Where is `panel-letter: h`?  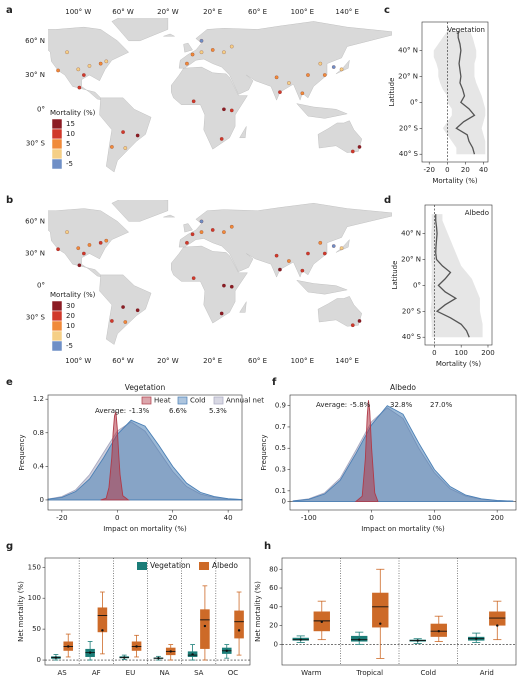
panel-letter: h is located at coordinates (267, 546).